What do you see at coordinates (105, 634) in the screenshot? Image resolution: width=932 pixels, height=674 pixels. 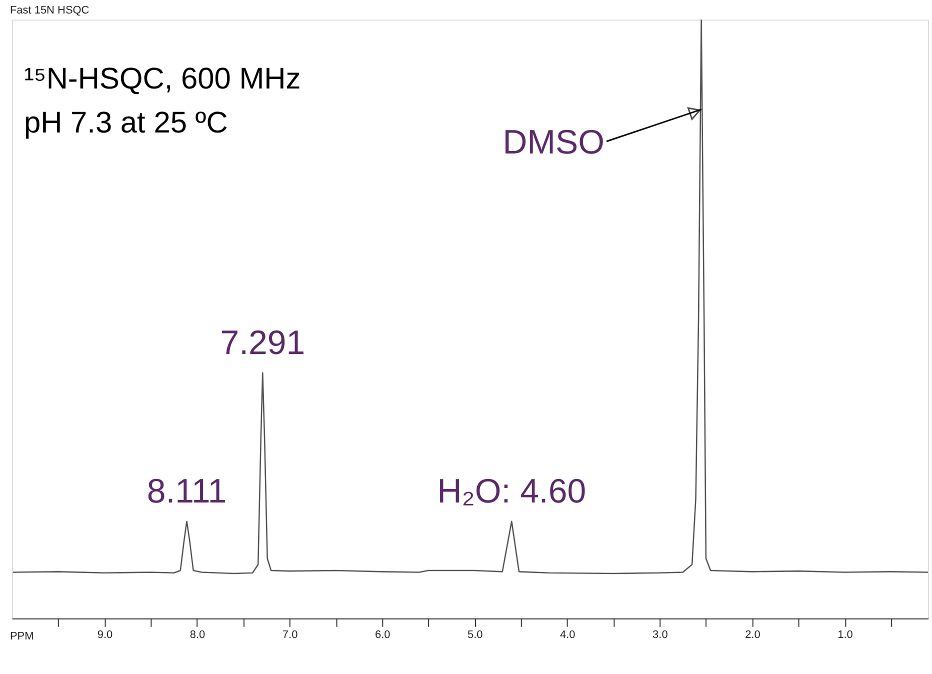 I see `x-tick-label: 9.0` at bounding box center [105, 634].